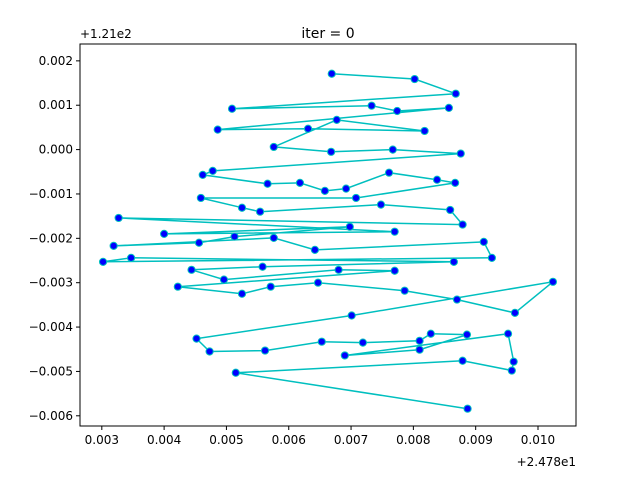 The height and width of the screenshot is (480, 640). What do you see at coordinates (164, 440) in the screenshot?
I see `x-tick-label: 0.004` at bounding box center [164, 440].